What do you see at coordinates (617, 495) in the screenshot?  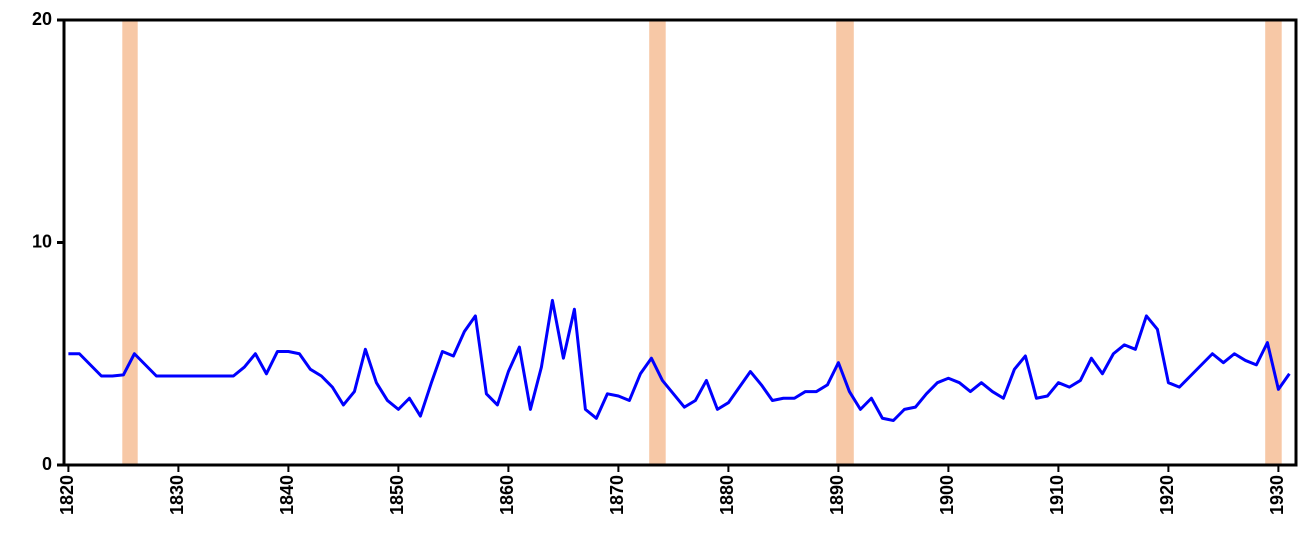 I see `x-tick-label: 1870` at bounding box center [617, 495].